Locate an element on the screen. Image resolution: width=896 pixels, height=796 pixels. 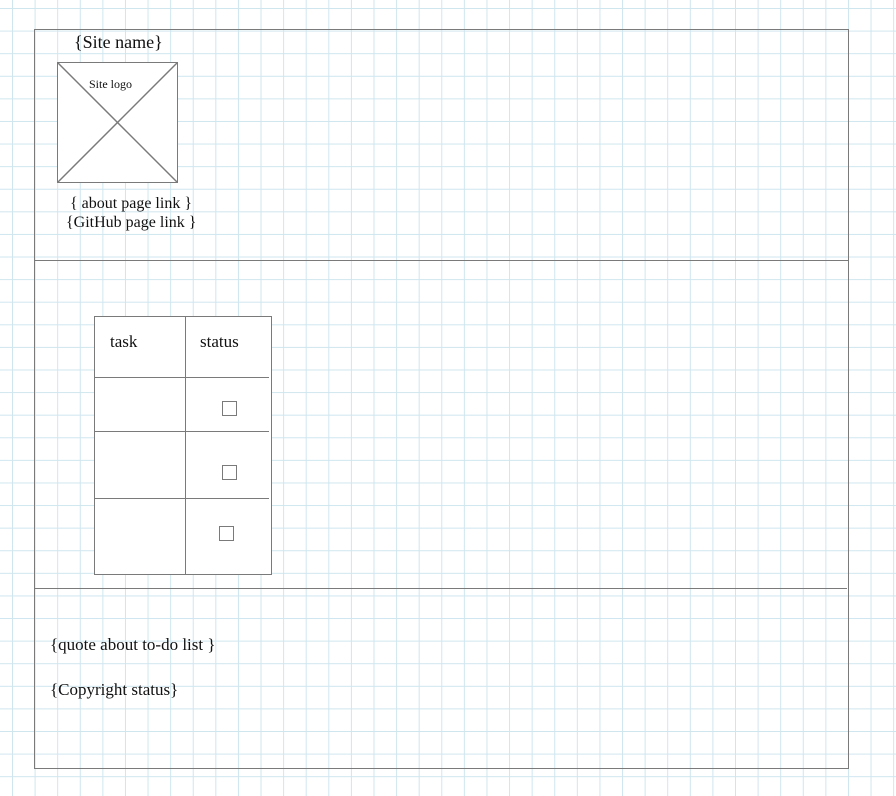
header-divider is located at coordinates (441, 260).